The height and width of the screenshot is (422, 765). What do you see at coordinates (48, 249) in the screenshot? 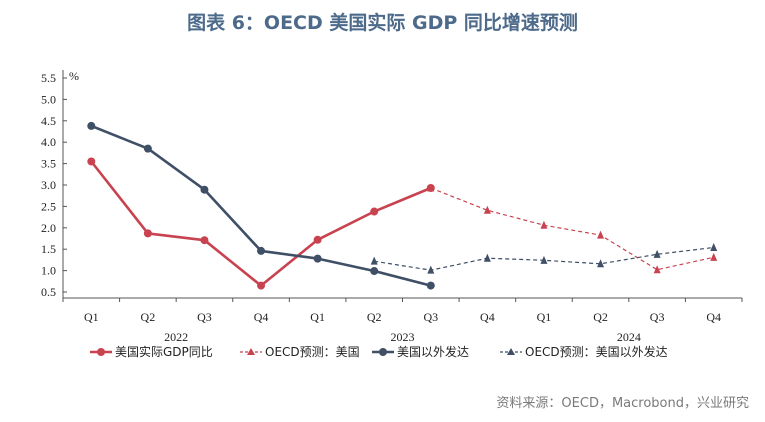
I see `y-tick-label: 1.5` at bounding box center [48, 249].